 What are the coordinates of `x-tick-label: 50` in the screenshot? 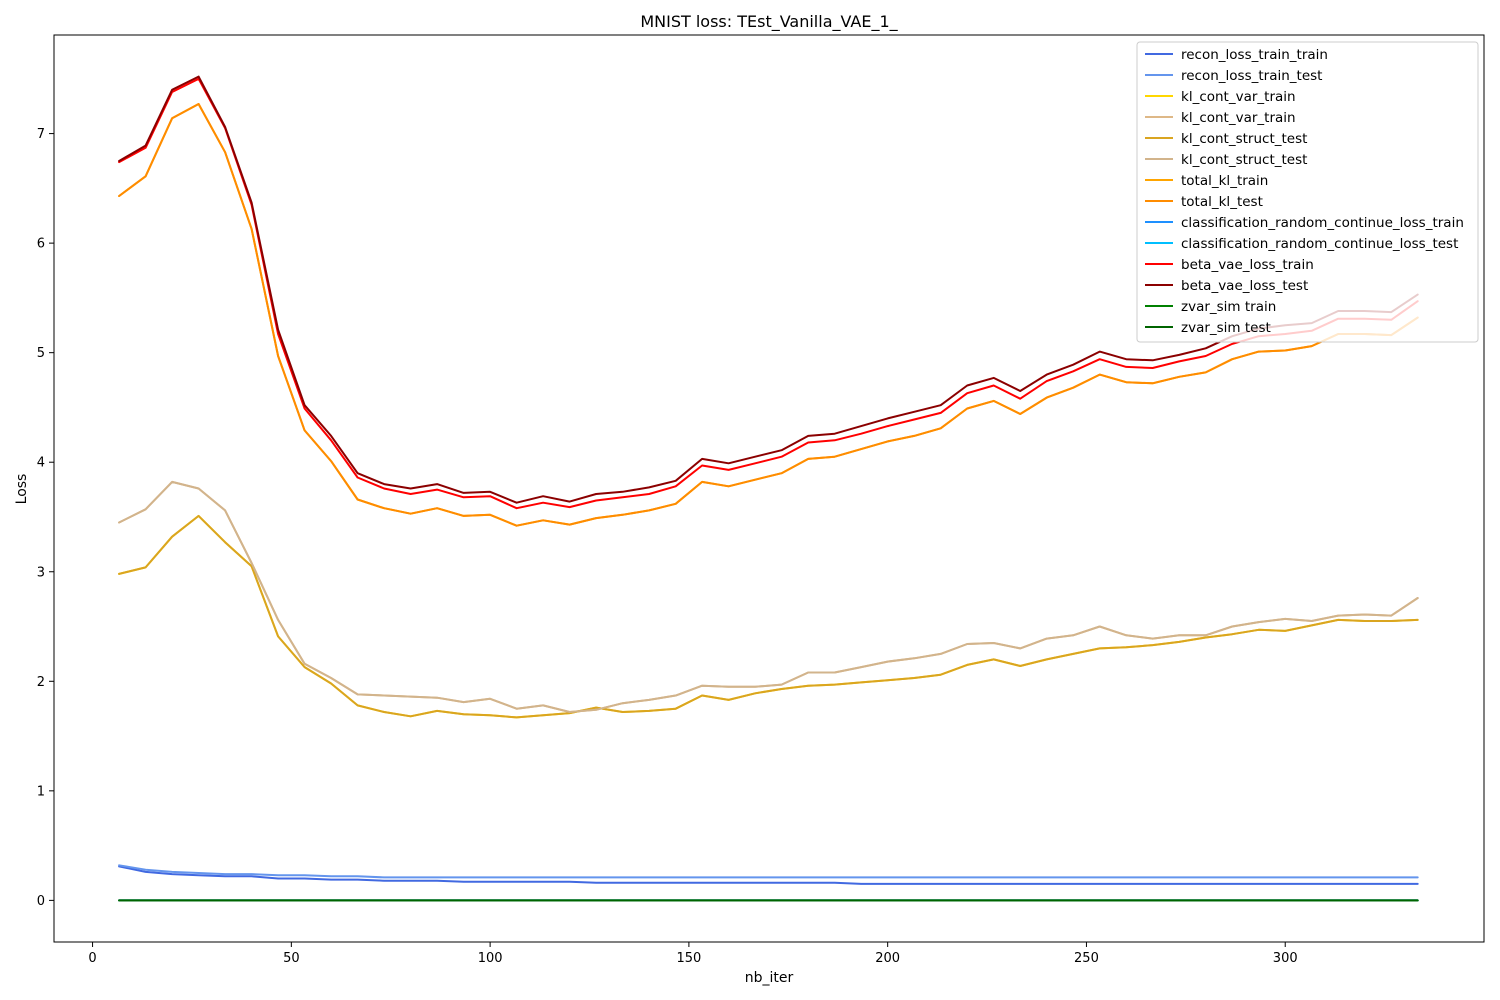 It's located at (291, 958).